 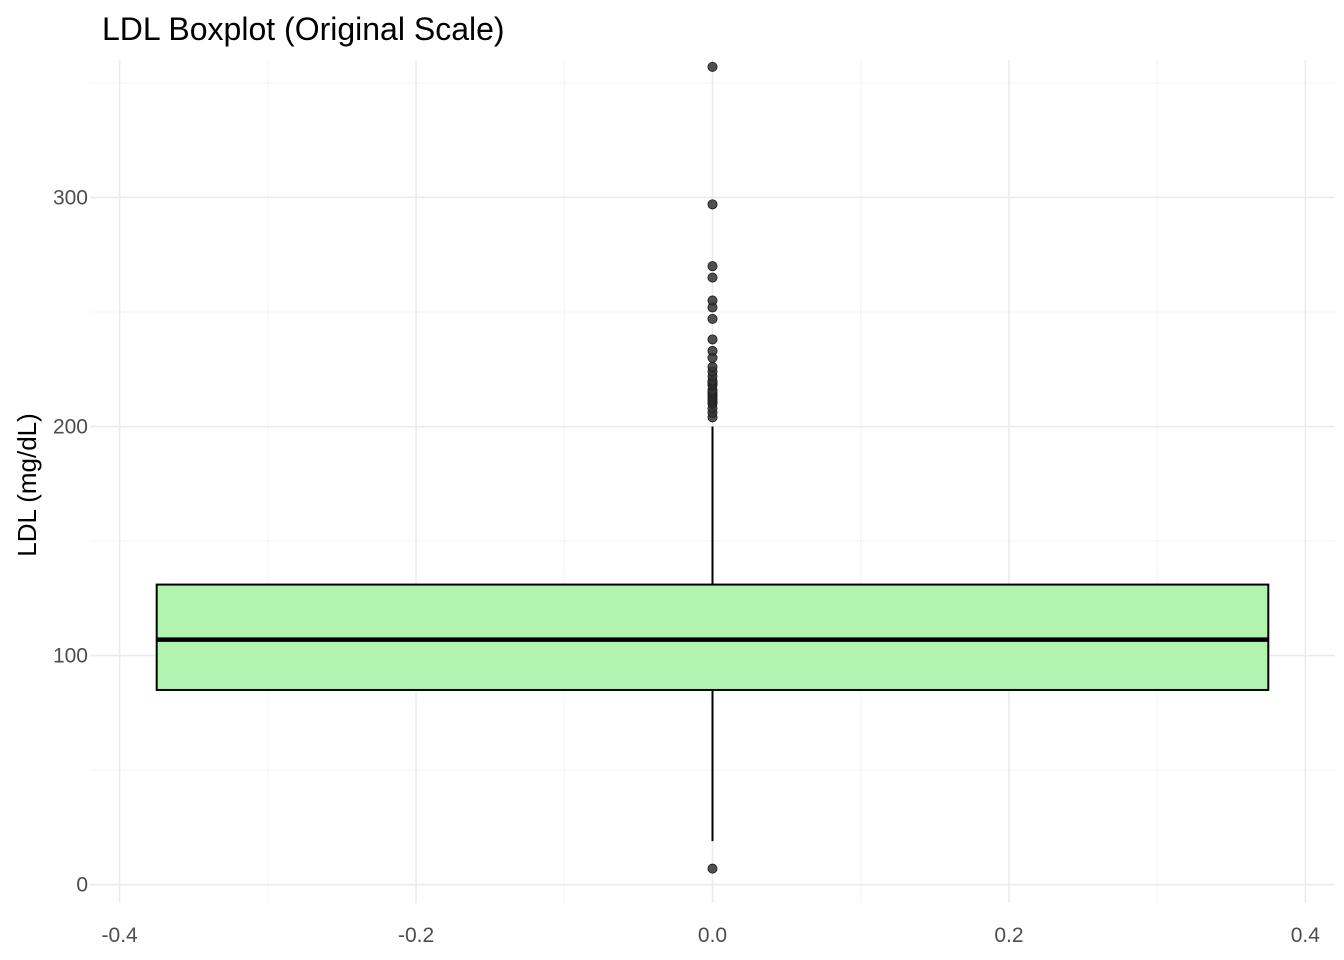 I want to click on y-tick-label: 200, so click(x=70, y=427).